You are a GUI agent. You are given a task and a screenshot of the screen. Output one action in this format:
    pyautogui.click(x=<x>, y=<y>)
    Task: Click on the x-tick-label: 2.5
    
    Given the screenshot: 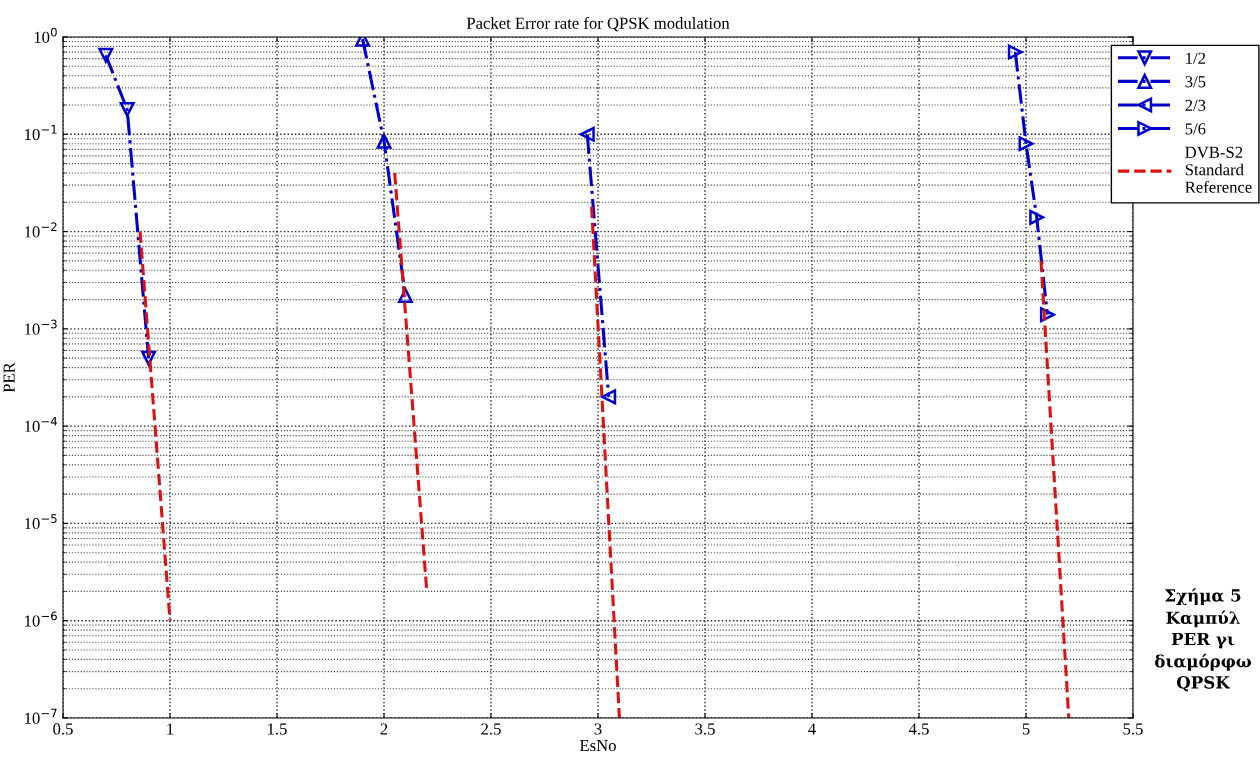 What is the action you would take?
    pyautogui.click(x=491, y=729)
    